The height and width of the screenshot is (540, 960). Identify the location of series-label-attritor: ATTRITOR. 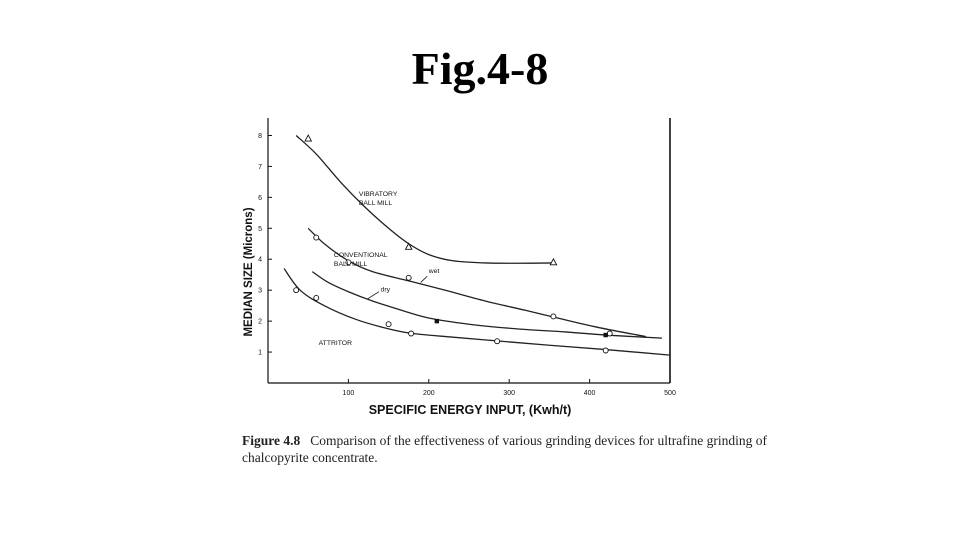
(335, 343).